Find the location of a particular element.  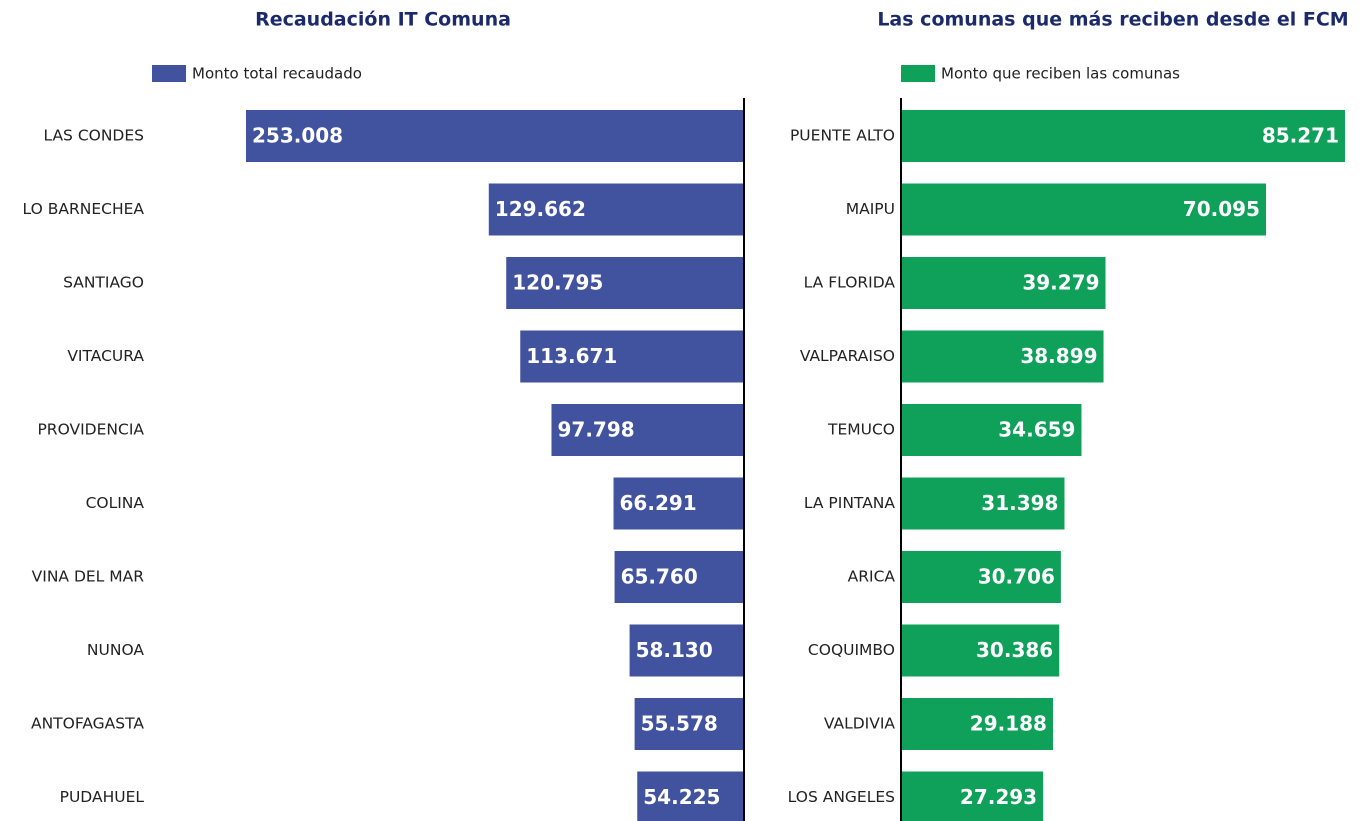

category-label: VITACURA is located at coordinates (105, 356).